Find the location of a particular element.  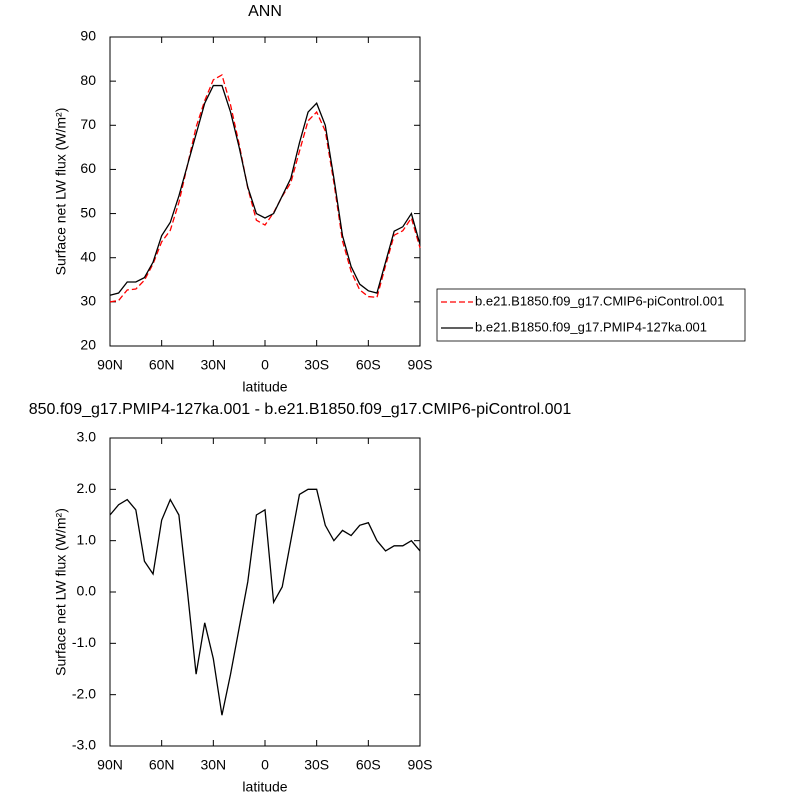

legend-label: b.e21.B1850.f09_g17.PMIP4-127ka.001 is located at coordinates (591, 326).